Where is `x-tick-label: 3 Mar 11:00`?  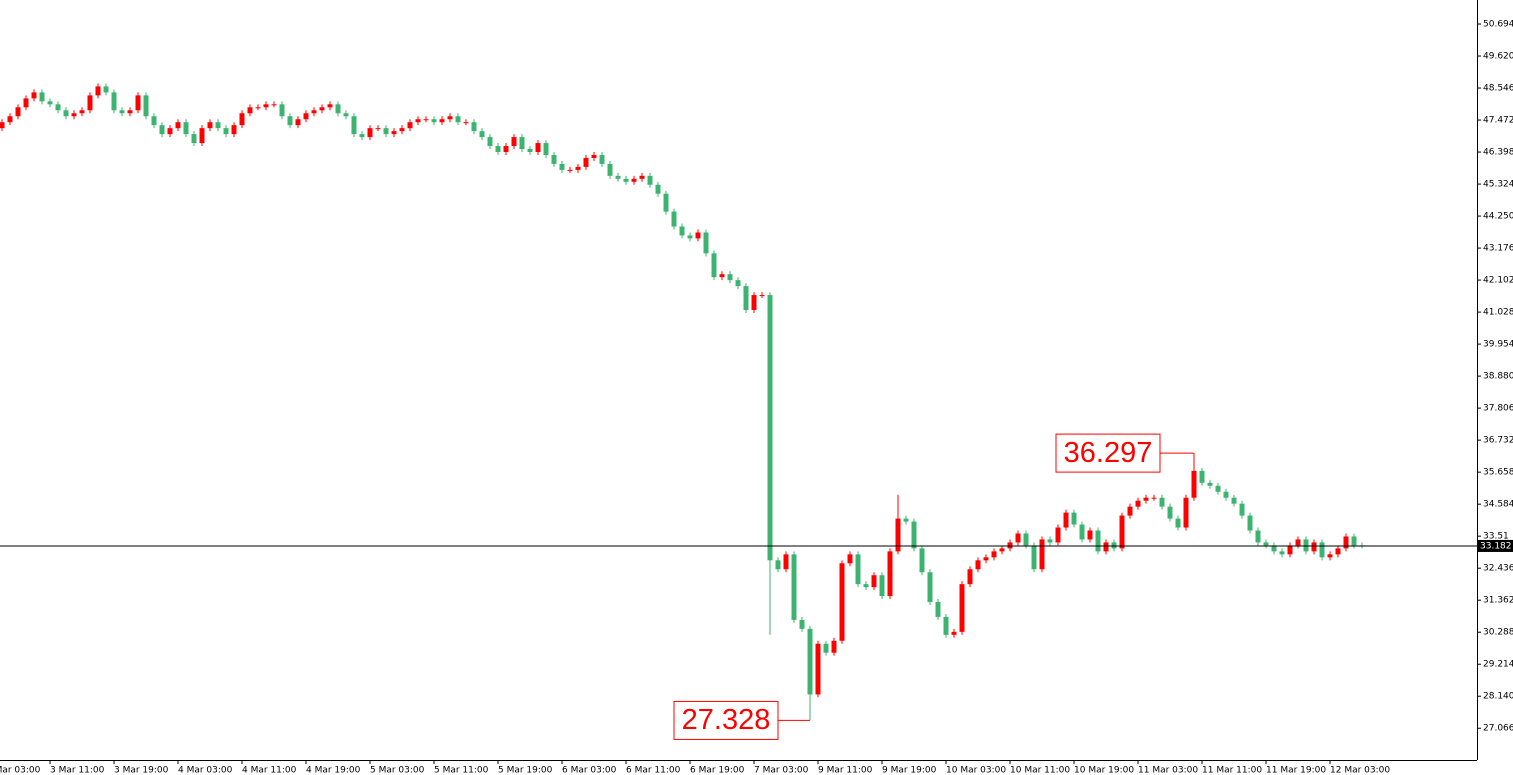 x-tick-label: 3 Mar 11:00 is located at coordinates (77, 770).